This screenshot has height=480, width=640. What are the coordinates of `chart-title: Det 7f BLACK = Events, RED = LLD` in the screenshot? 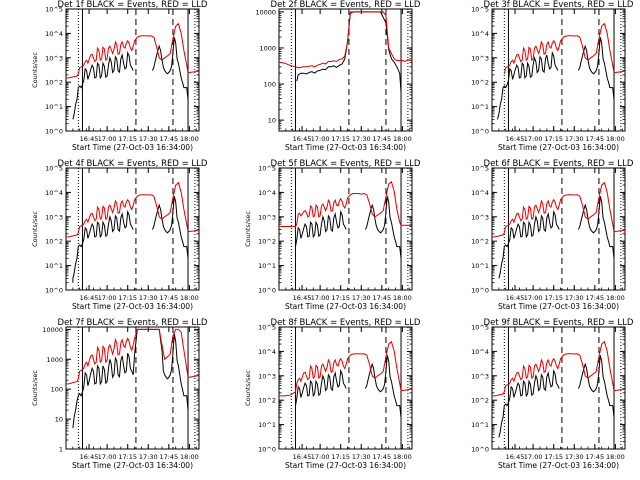 It's located at (133, 323).